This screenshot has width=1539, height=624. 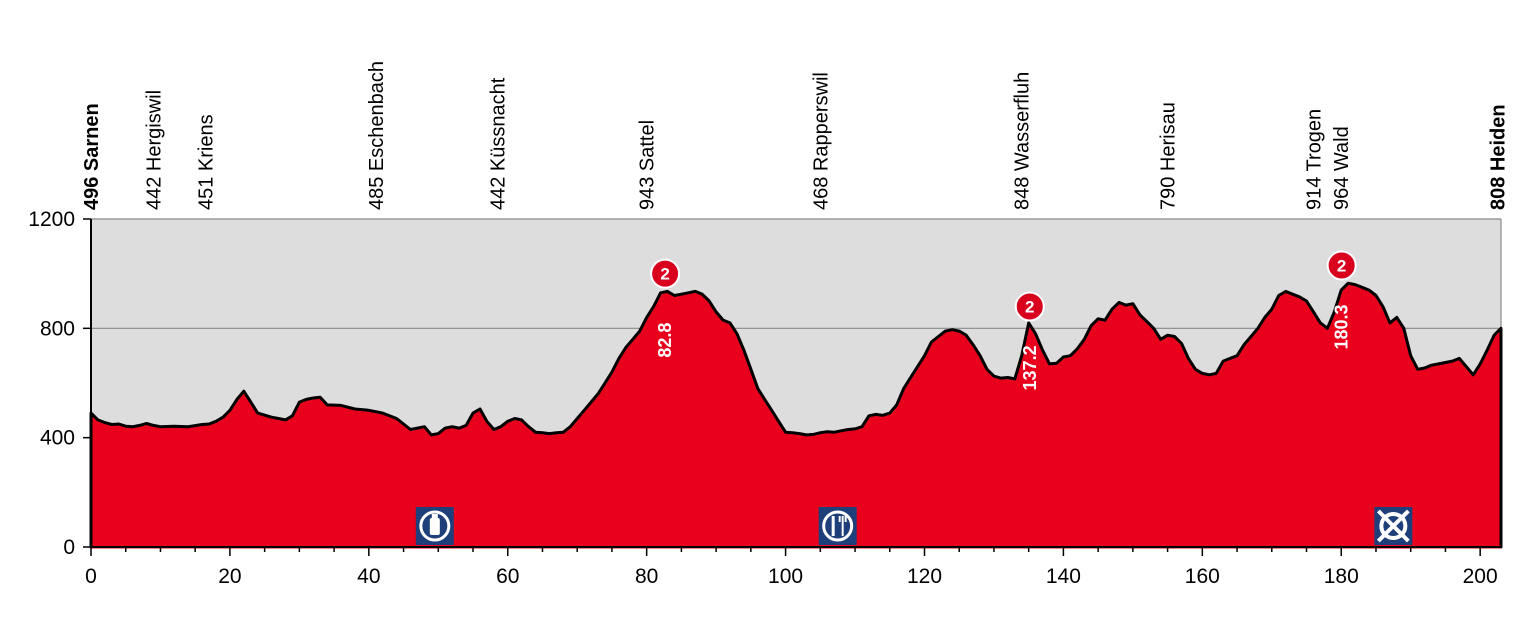 I want to click on y-tick-label: 400, so click(x=57, y=438).